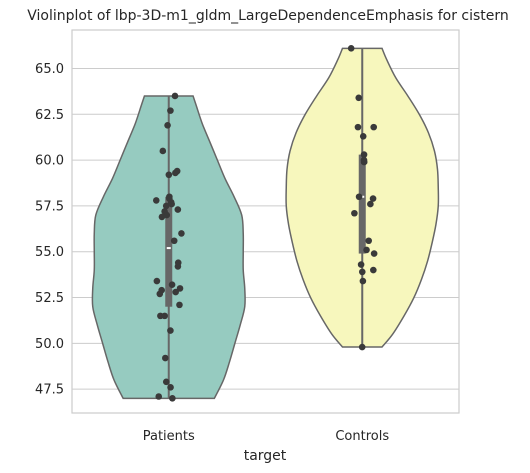 The height and width of the screenshot is (473, 530). Describe the element at coordinates (49, 252) in the screenshot. I see `y-tick-label: 55.0` at that location.